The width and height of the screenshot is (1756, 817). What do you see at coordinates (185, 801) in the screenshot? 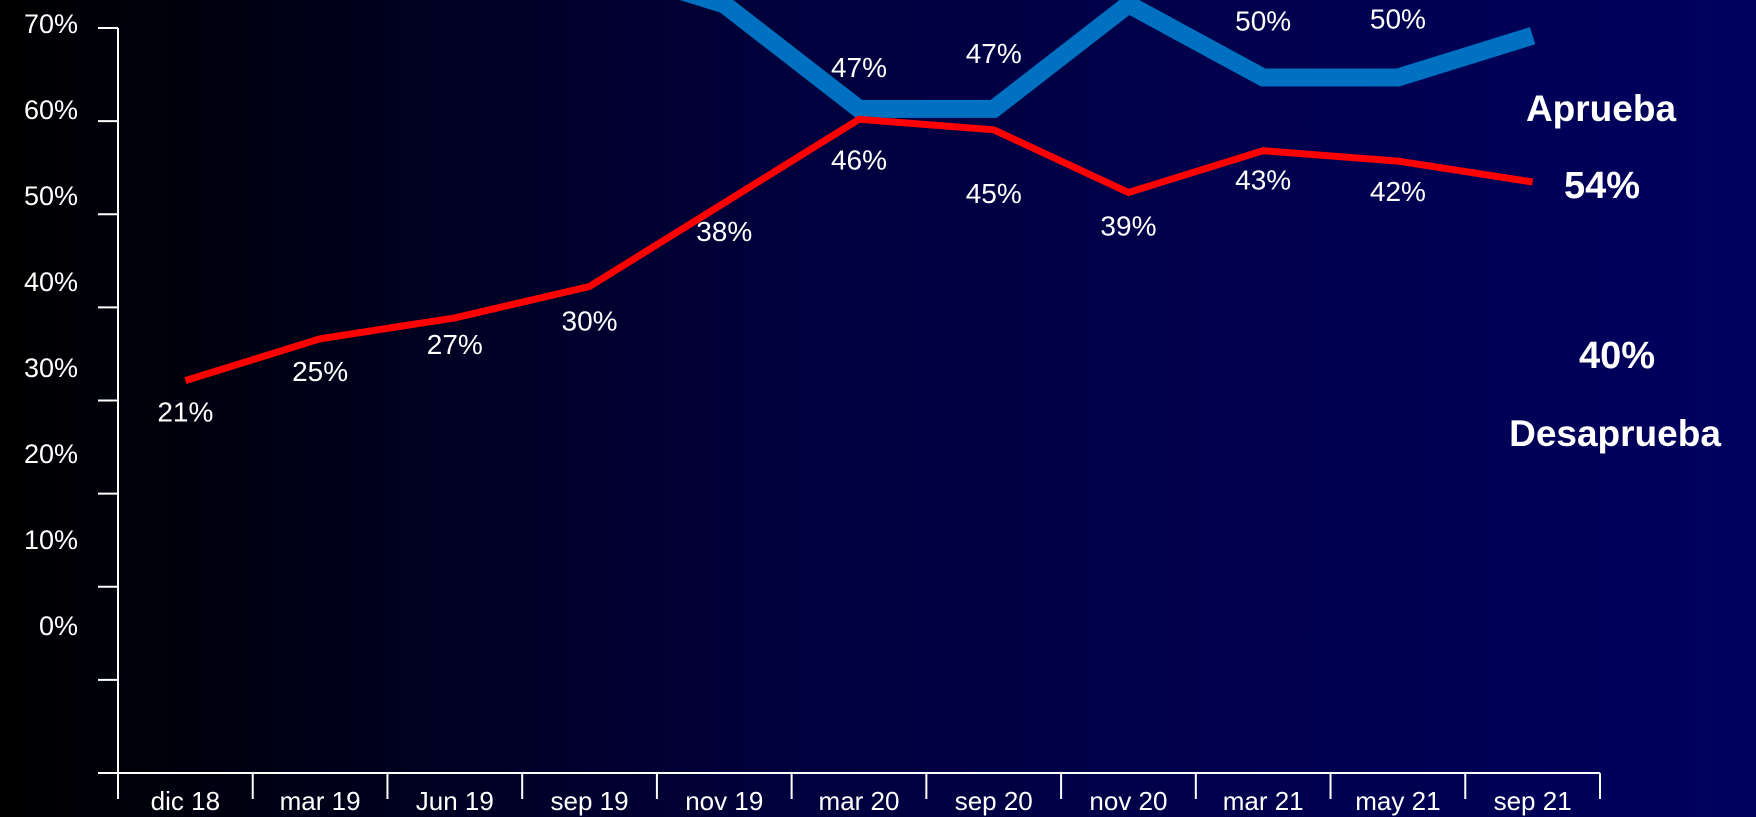
I see `x-tick-label: dic 18` at bounding box center [185, 801].